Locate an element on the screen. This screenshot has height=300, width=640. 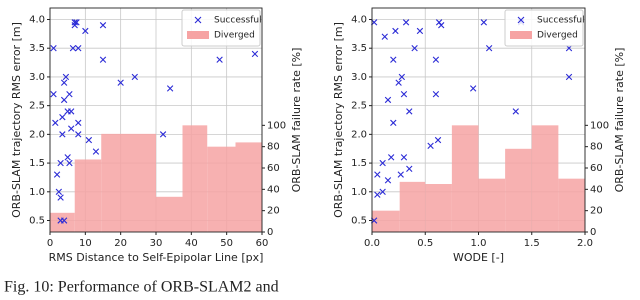
y-tick-label: 1.5 is located at coordinates (359, 163).